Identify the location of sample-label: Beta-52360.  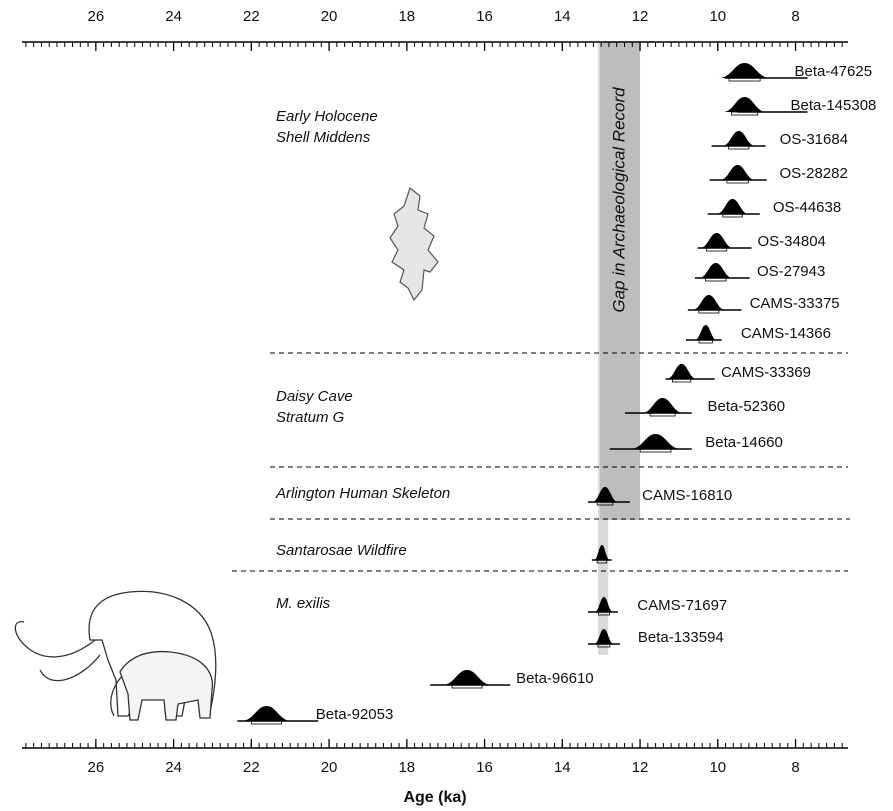
(746, 406).